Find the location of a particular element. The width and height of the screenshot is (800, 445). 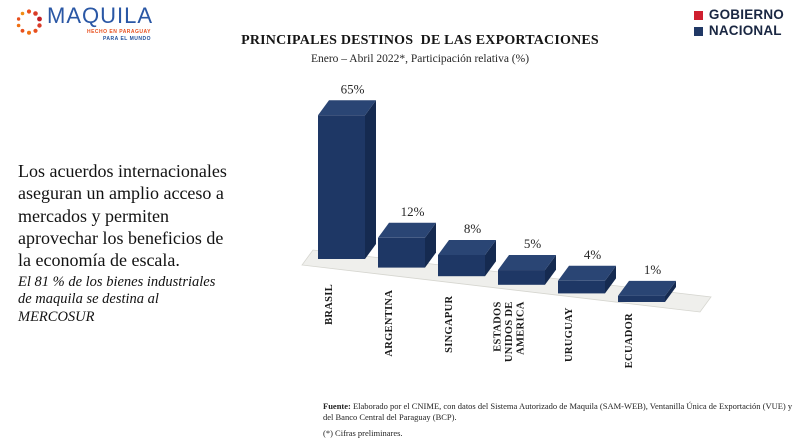

category-label: ESTADOS is located at coordinates (498, 326).